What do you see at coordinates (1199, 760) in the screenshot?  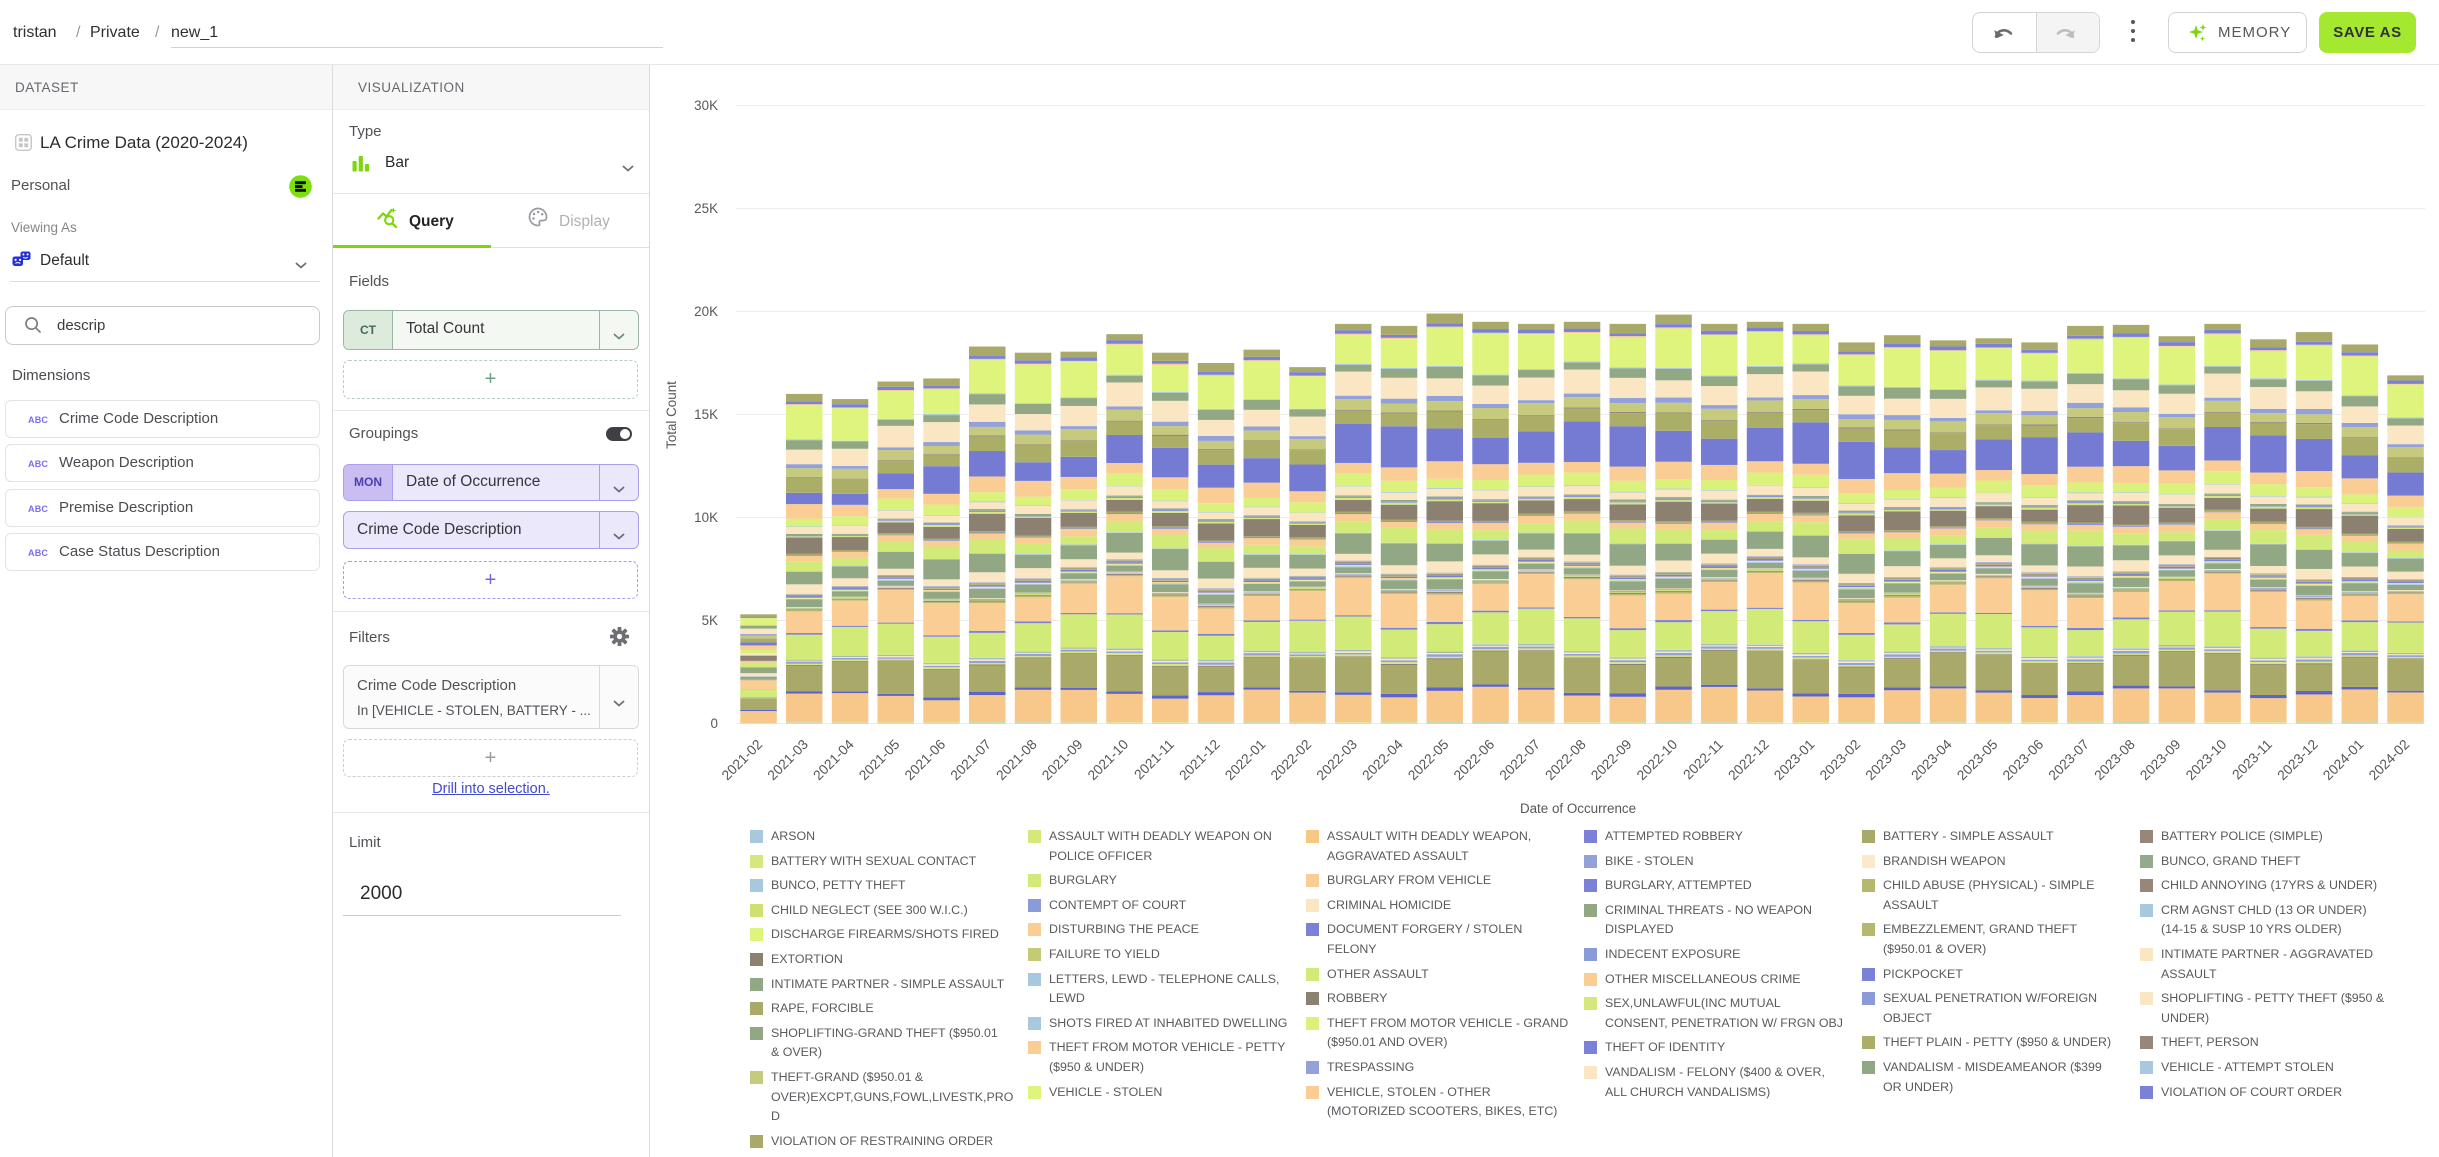 I see `svg-text: 2021-12` at bounding box center [1199, 760].